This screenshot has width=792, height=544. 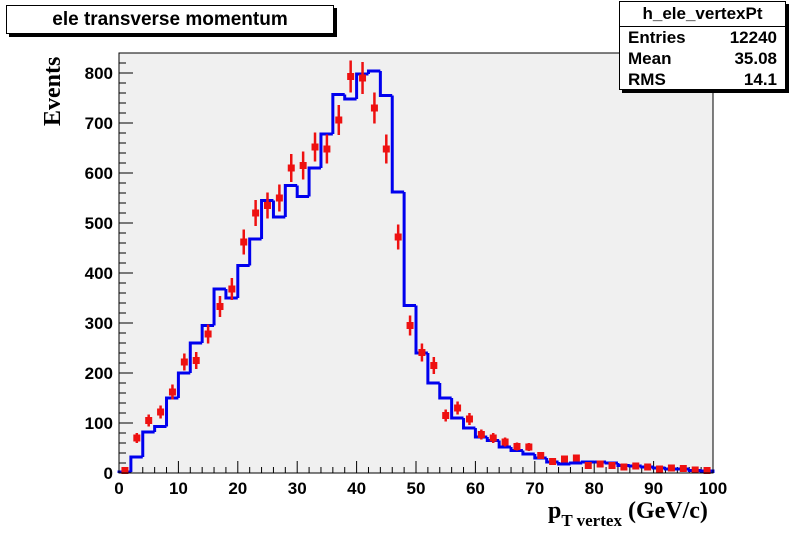 I want to click on y-tick-label: 500, so click(x=99, y=223).